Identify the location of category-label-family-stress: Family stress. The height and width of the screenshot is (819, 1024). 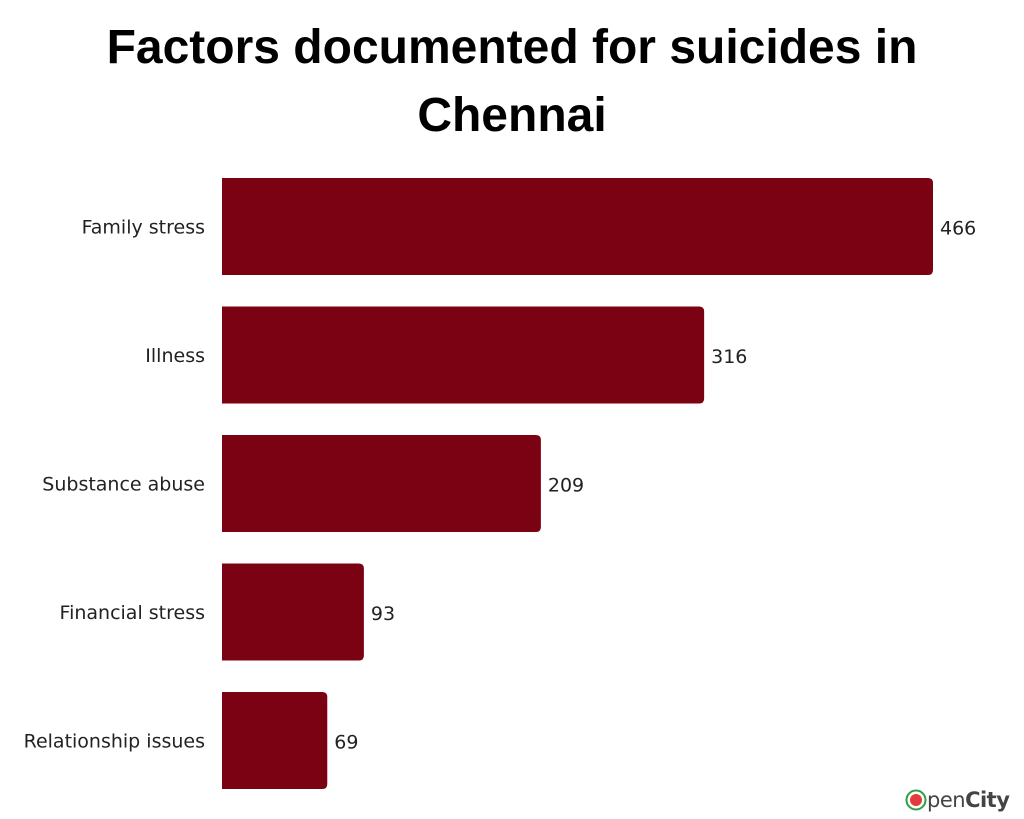
(143, 228).